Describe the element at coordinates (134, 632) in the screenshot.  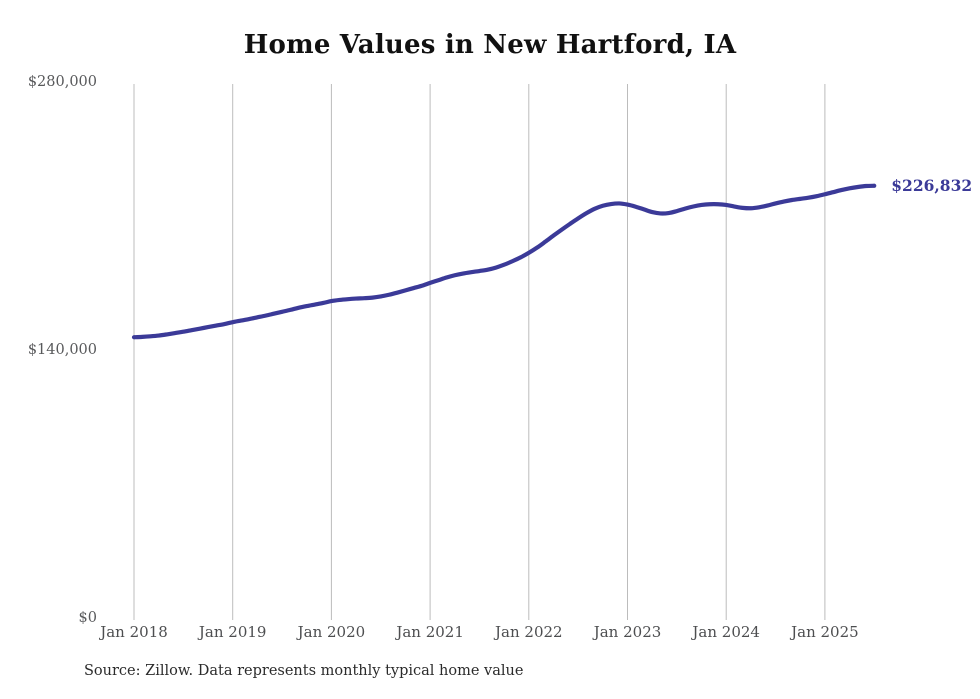
I see `x-axis-tick-label: Jan 2018` at that location.